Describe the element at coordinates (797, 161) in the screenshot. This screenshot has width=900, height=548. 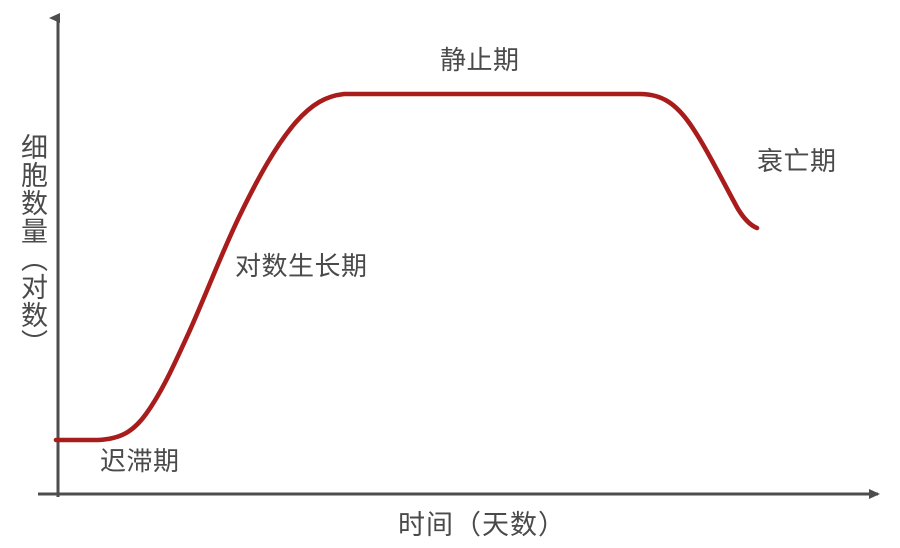
I see `phase-label-decline: 衰亡期` at that location.